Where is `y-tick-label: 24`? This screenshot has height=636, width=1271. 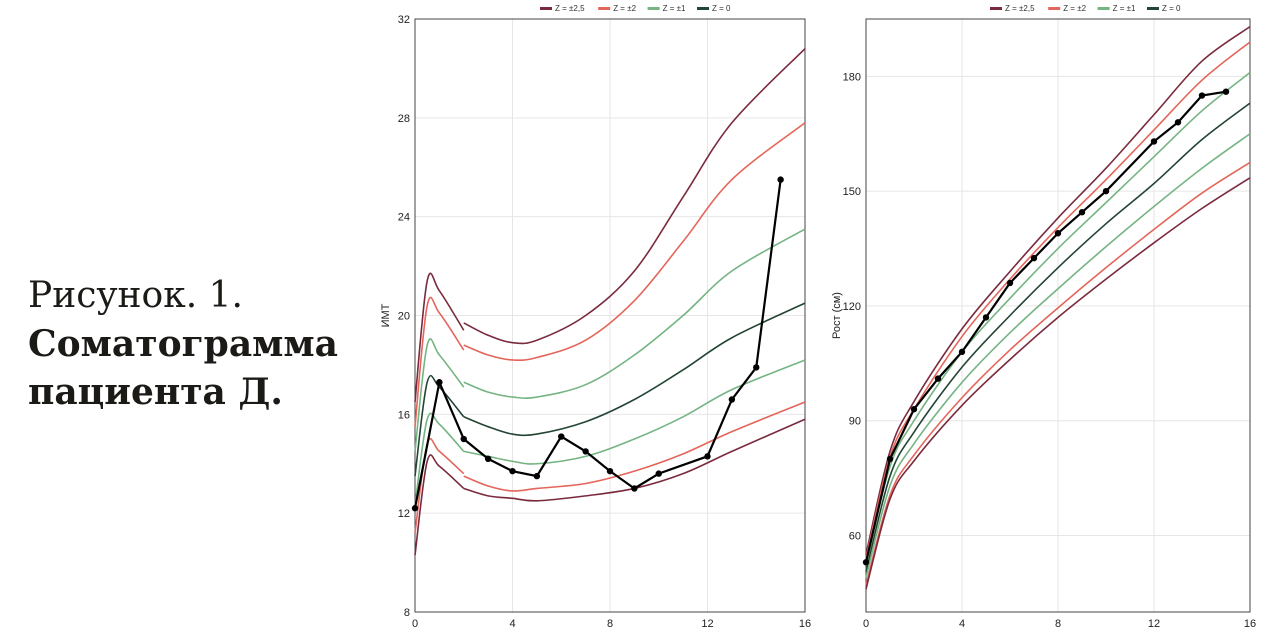
y-tick-label: 24 is located at coordinates (404, 218).